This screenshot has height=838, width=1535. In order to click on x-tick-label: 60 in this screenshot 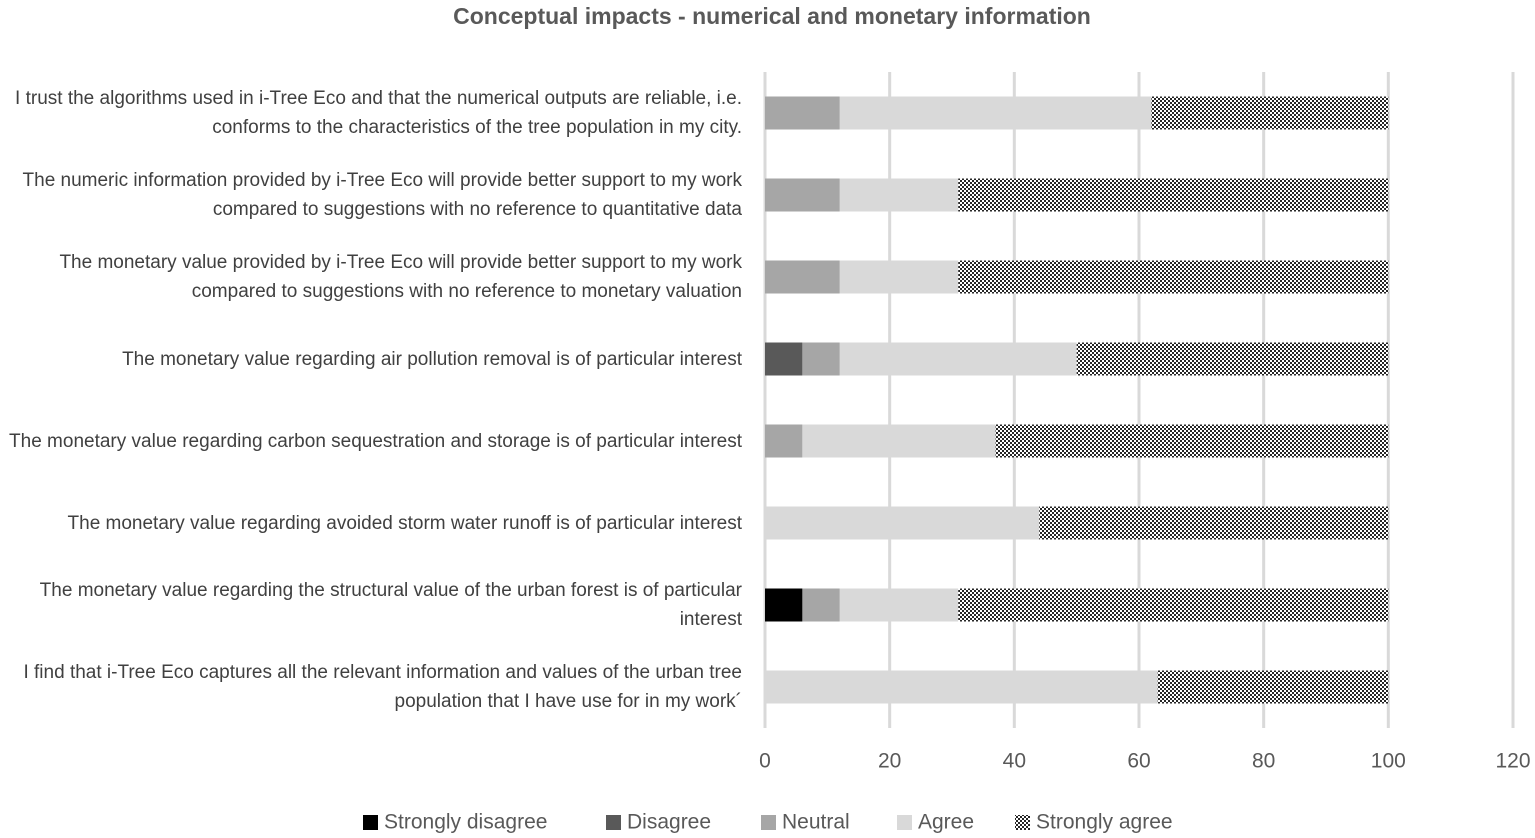, I will do `click(1138, 761)`.